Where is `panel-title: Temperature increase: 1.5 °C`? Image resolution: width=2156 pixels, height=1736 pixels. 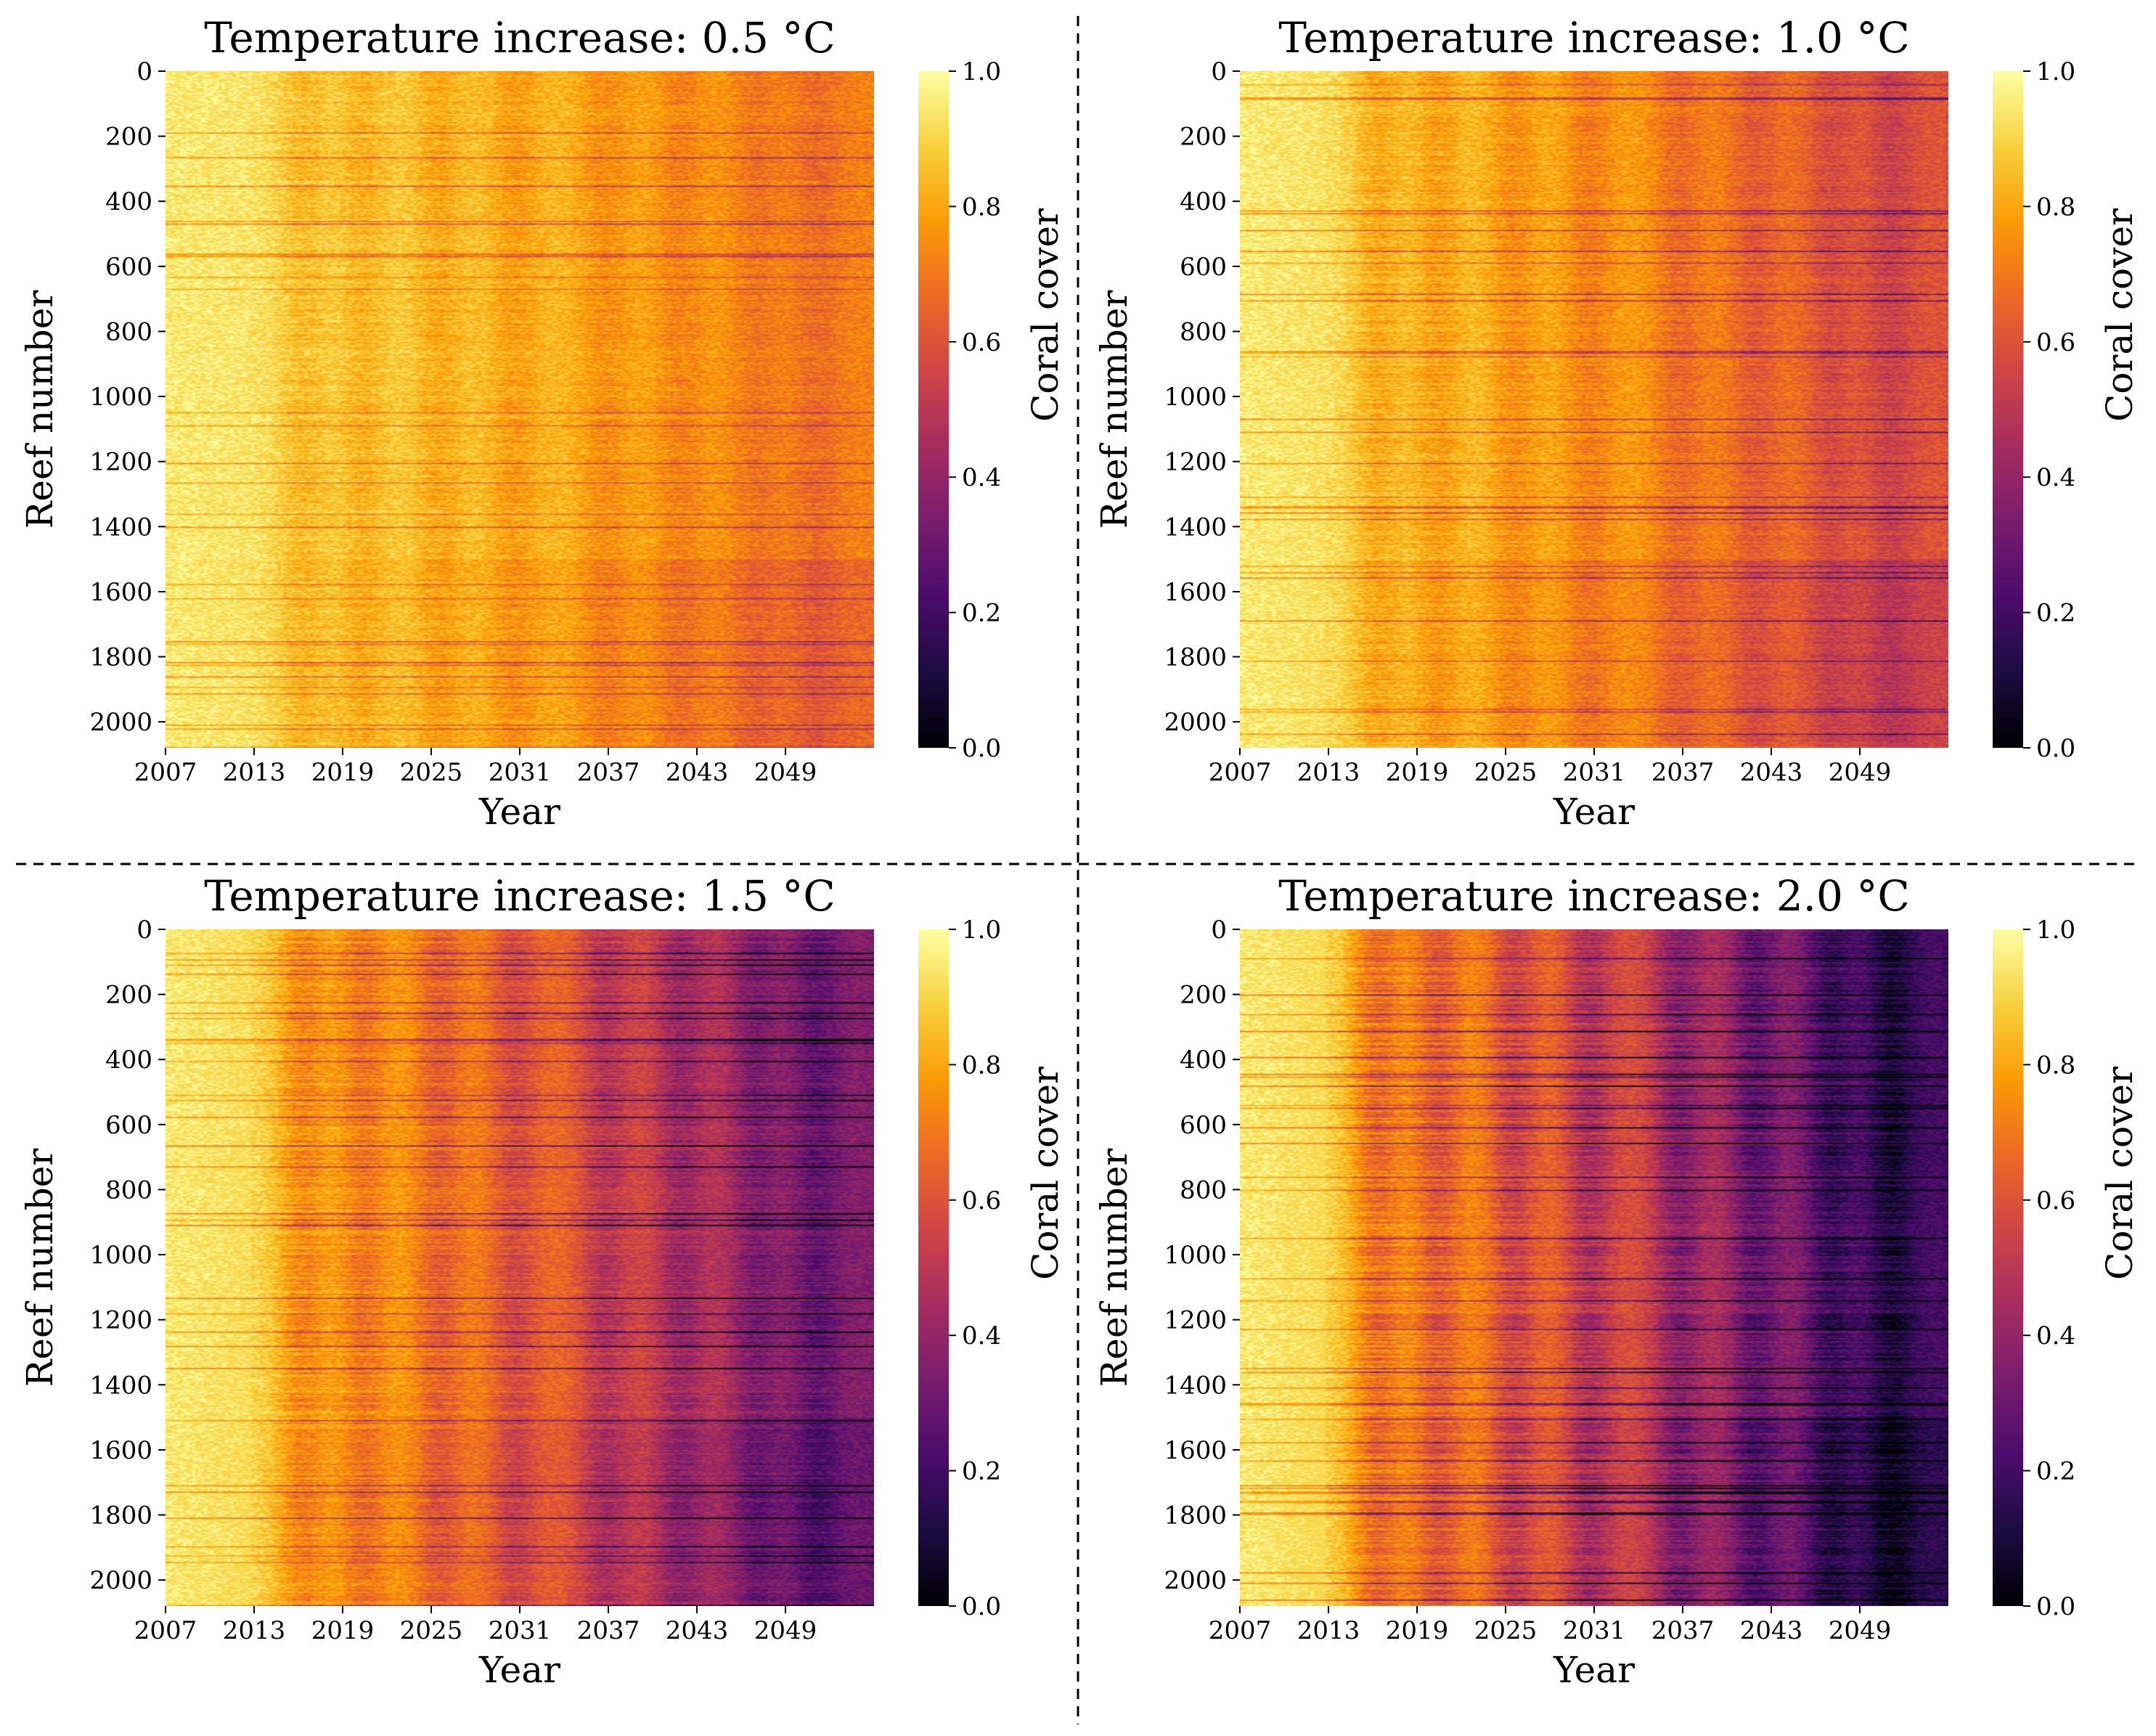
panel-title: Temperature increase: 1.5 °C is located at coordinates (520, 896).